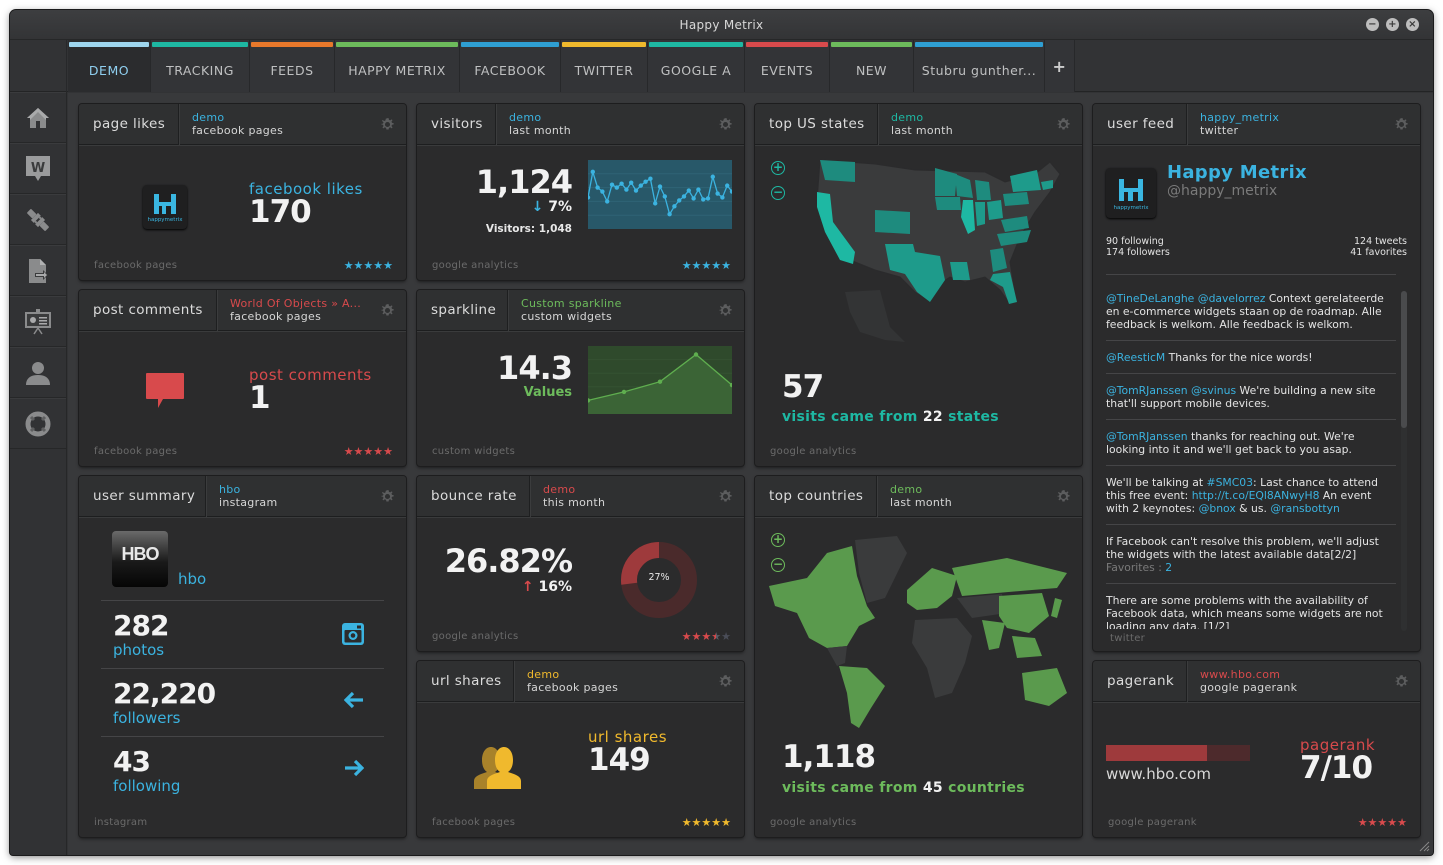 Image resolution: width=1443 pixels, height=865 pixels. What do you see at coordinates (1305, 508) in the screenshot?
I see `tweet-link: @ransbottyn` at bounding box center [1305, 508].